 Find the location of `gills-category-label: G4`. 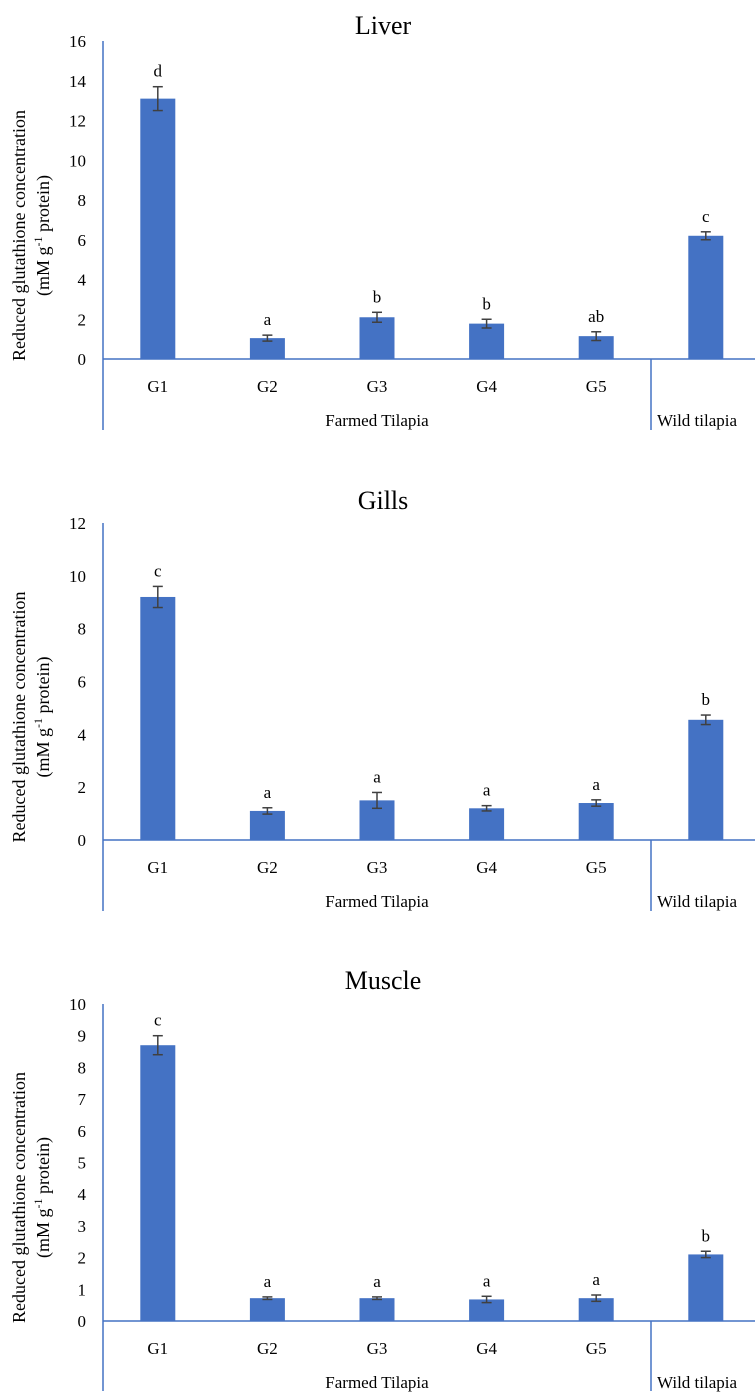

gills-category-label: G4 is located at coordinates (486, 867).